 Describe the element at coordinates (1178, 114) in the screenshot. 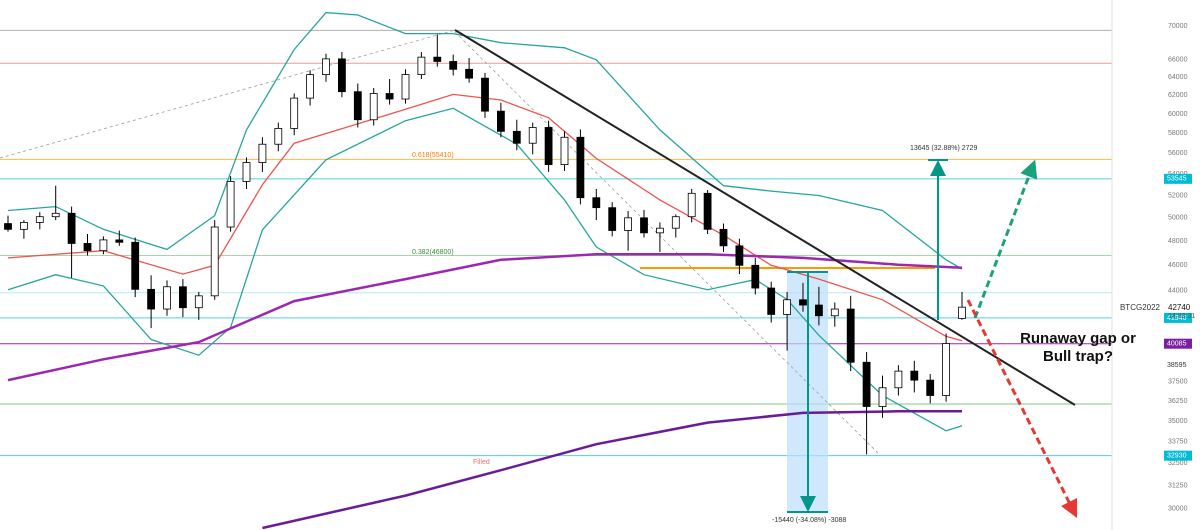

I see `y-tick-label: 60000` at that location.